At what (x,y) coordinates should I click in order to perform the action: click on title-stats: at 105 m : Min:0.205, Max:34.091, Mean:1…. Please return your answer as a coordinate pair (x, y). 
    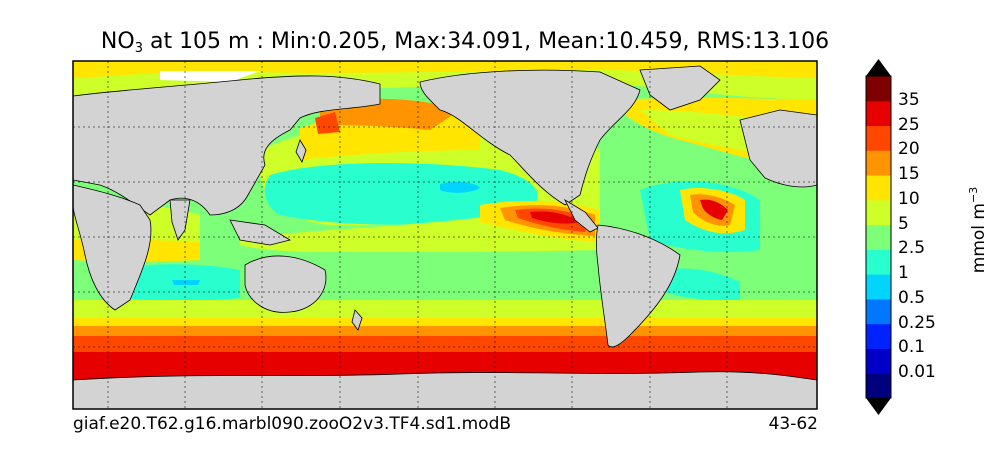
    Looking at the image, I should click on (486, 41).